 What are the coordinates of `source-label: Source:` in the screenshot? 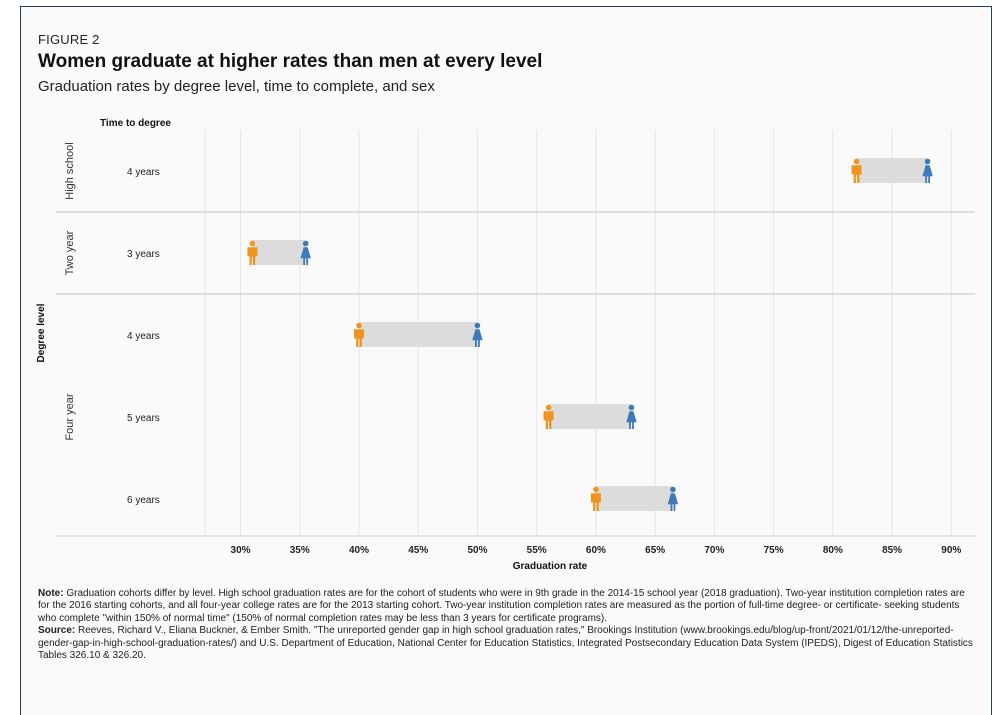 It's located at (57, 631).